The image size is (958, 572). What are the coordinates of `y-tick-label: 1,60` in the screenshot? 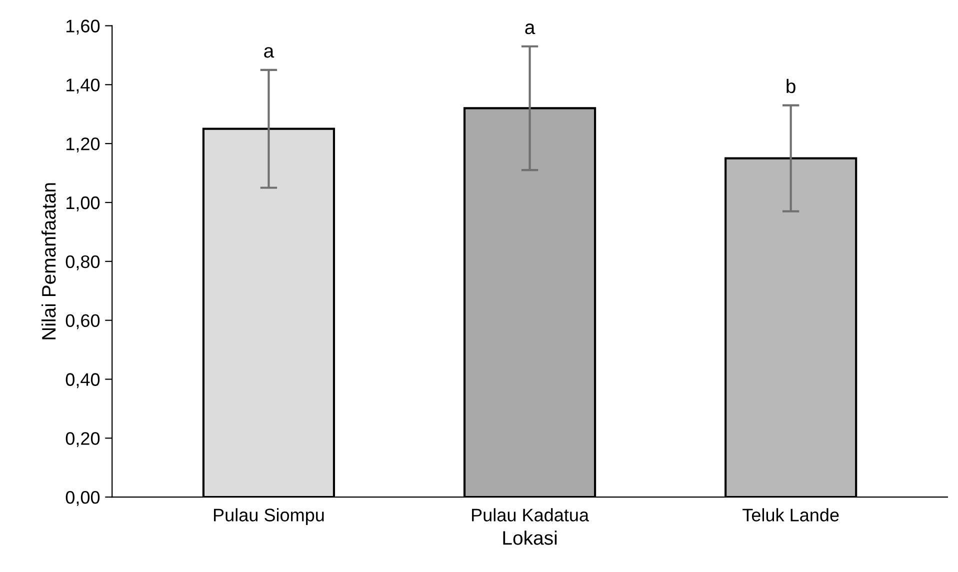 It's located at (83, 27).